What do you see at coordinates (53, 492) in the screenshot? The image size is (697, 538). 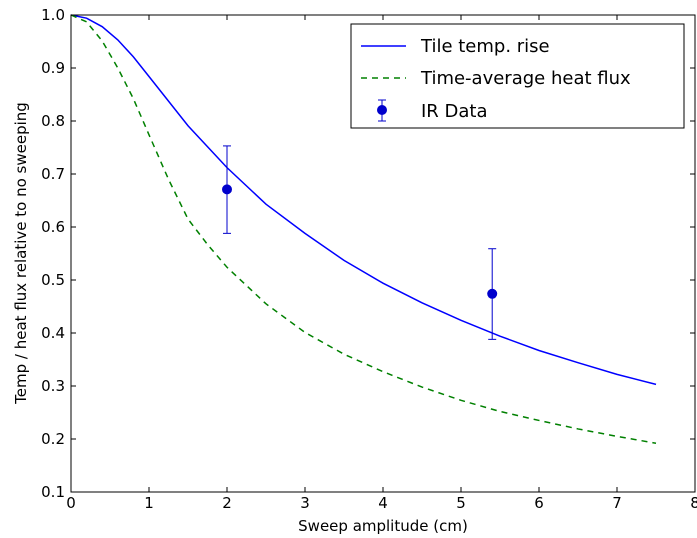 I see `y-tick-label-0: 0.1` at bounding box center [53, 492].